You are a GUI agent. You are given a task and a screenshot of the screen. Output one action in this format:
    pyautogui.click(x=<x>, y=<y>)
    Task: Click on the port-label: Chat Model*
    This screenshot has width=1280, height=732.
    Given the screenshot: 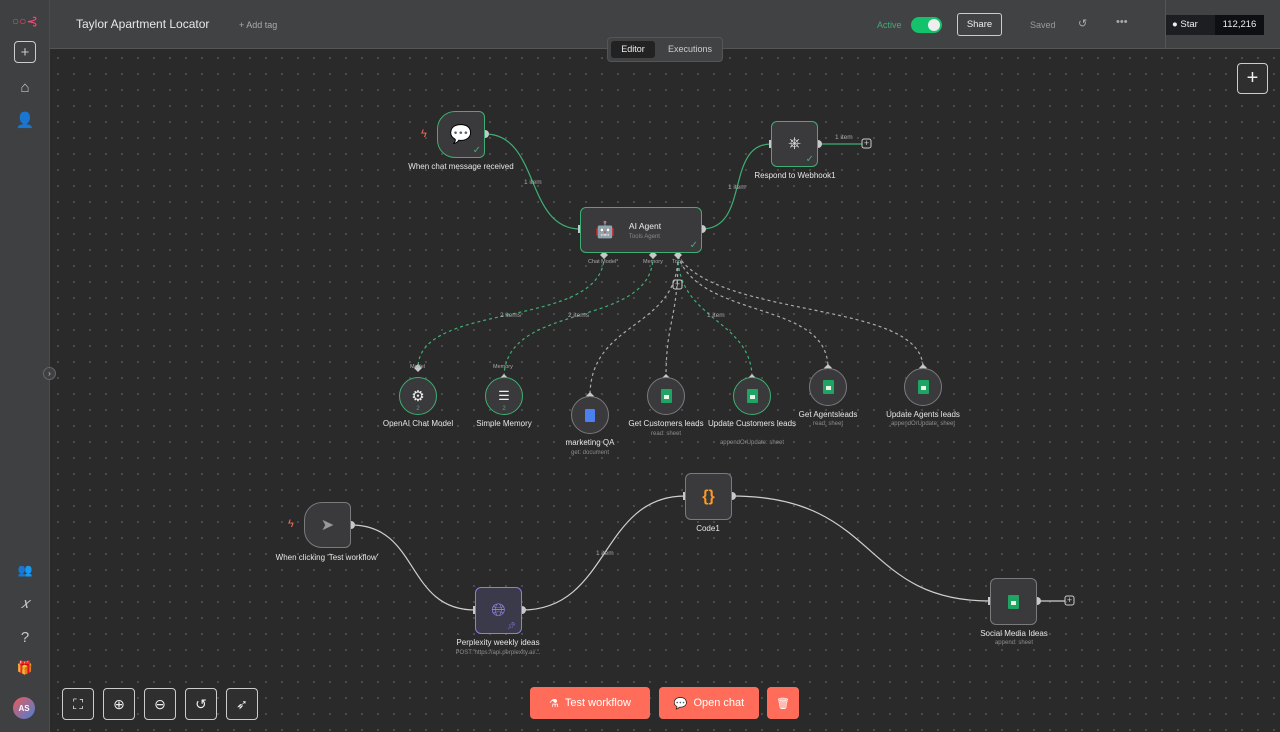 What is the action you would take?
    pyautogui.click(x=603, y=262)
    